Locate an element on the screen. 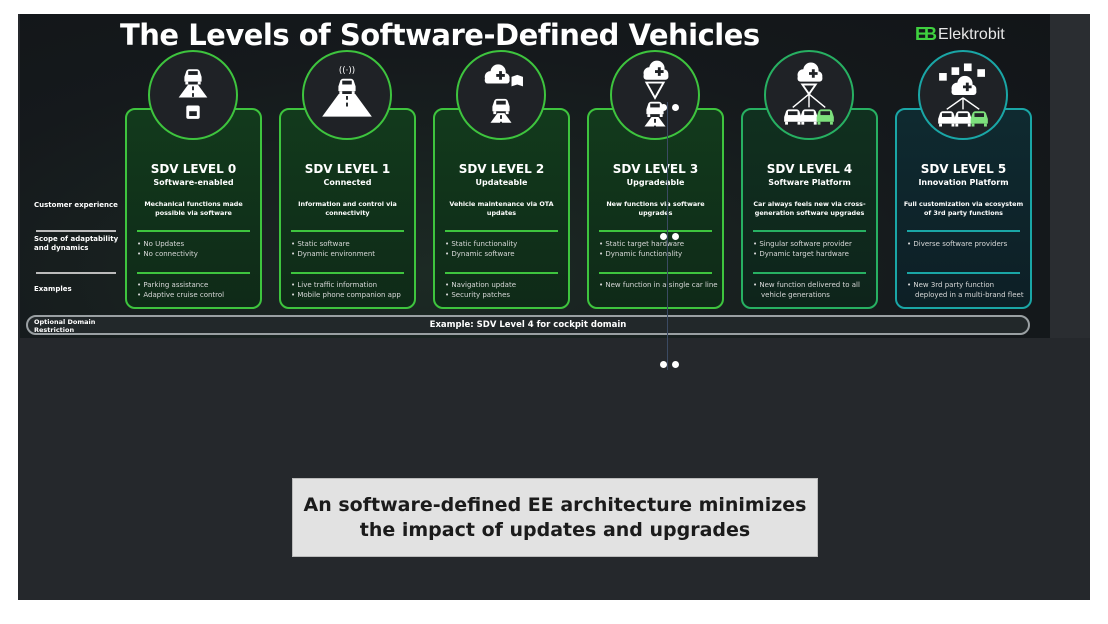 This screenshot has width=1108, height=624. example-item: • Mobile phone companion app is located at coordinates (346, 294).